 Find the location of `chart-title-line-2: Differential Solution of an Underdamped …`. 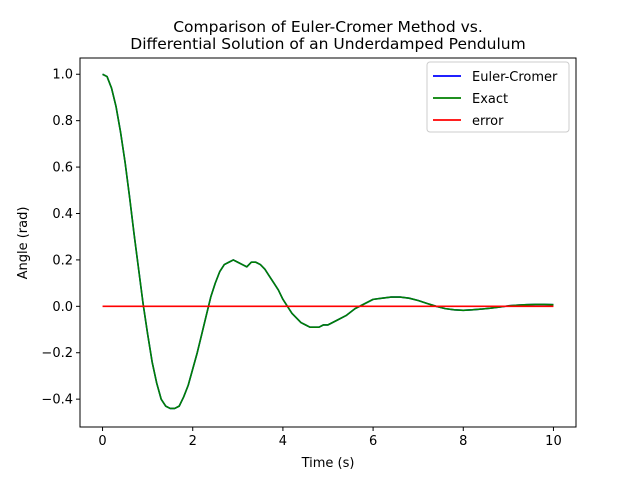

chart-title-line-2: Differential Solution of an Underdamped … is located at coordinates (327, 44).